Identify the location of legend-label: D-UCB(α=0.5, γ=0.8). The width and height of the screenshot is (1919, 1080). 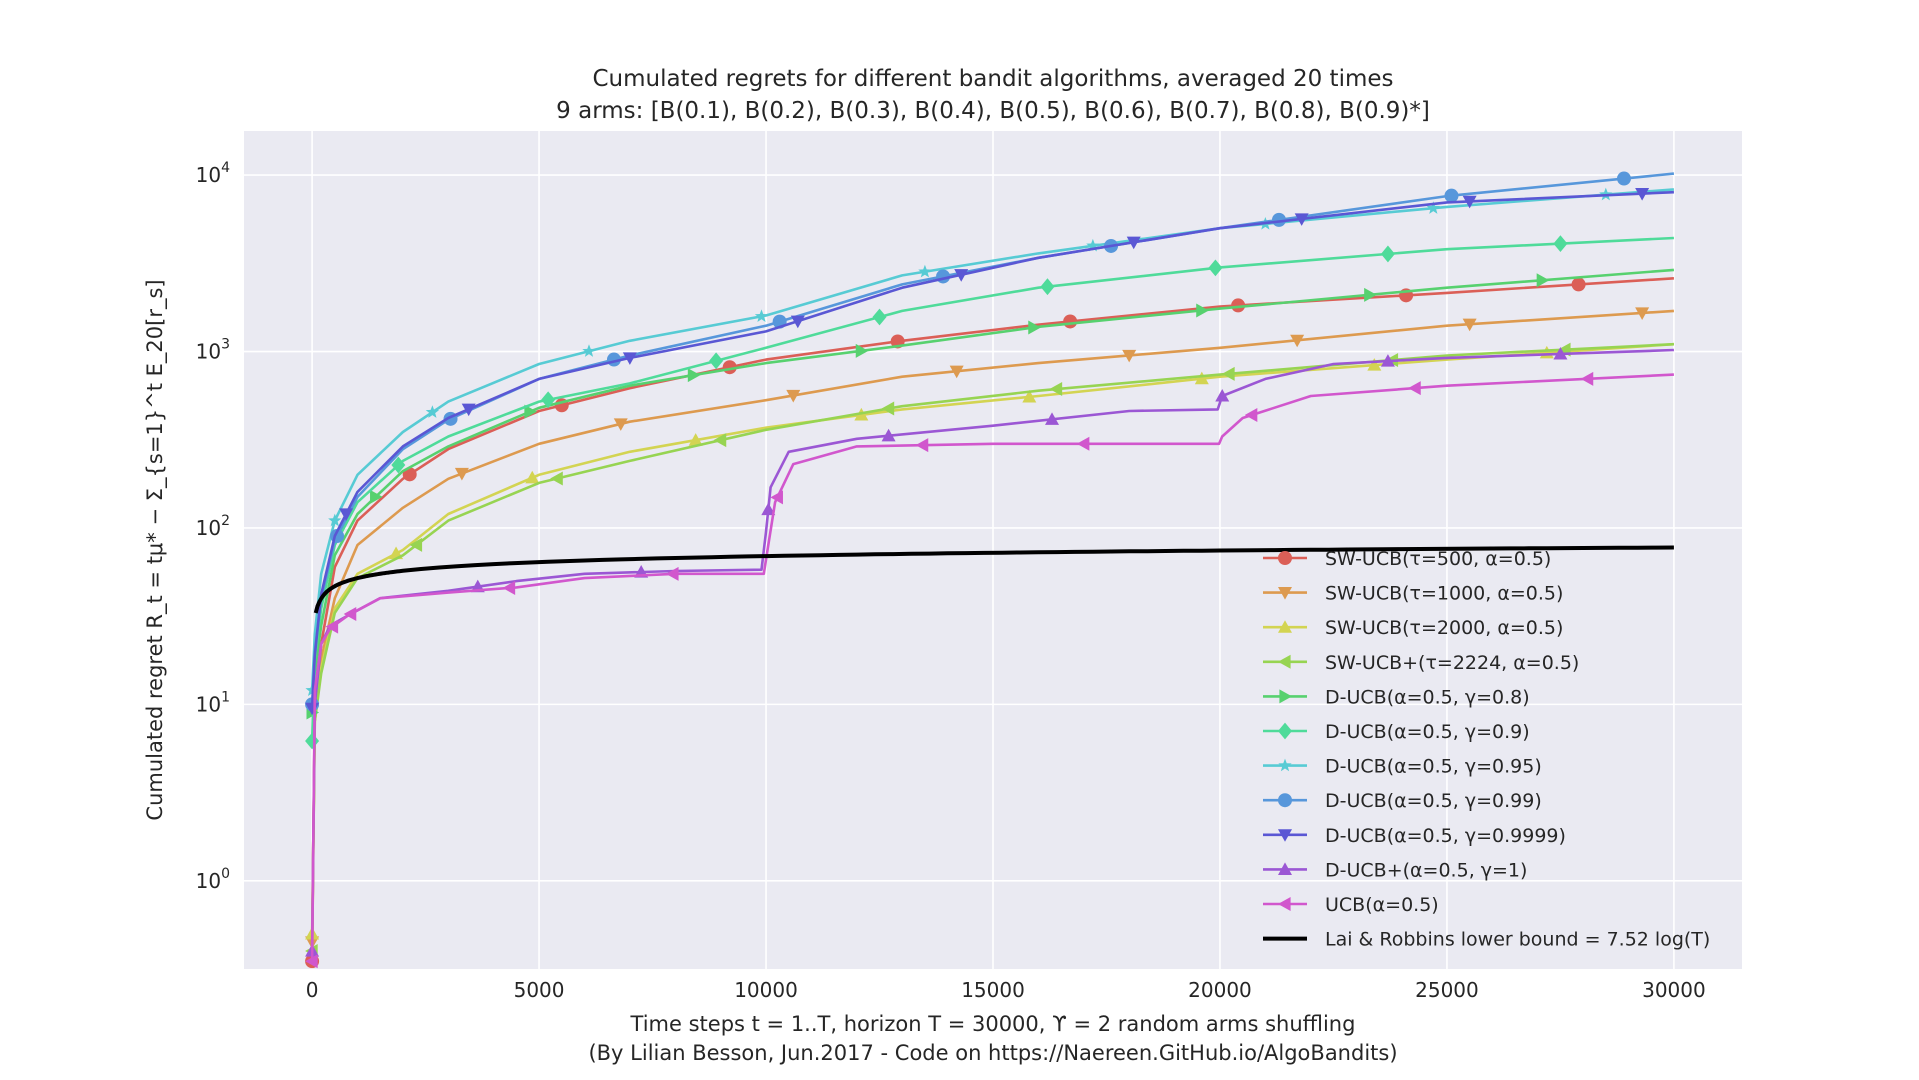
(1427, 697).